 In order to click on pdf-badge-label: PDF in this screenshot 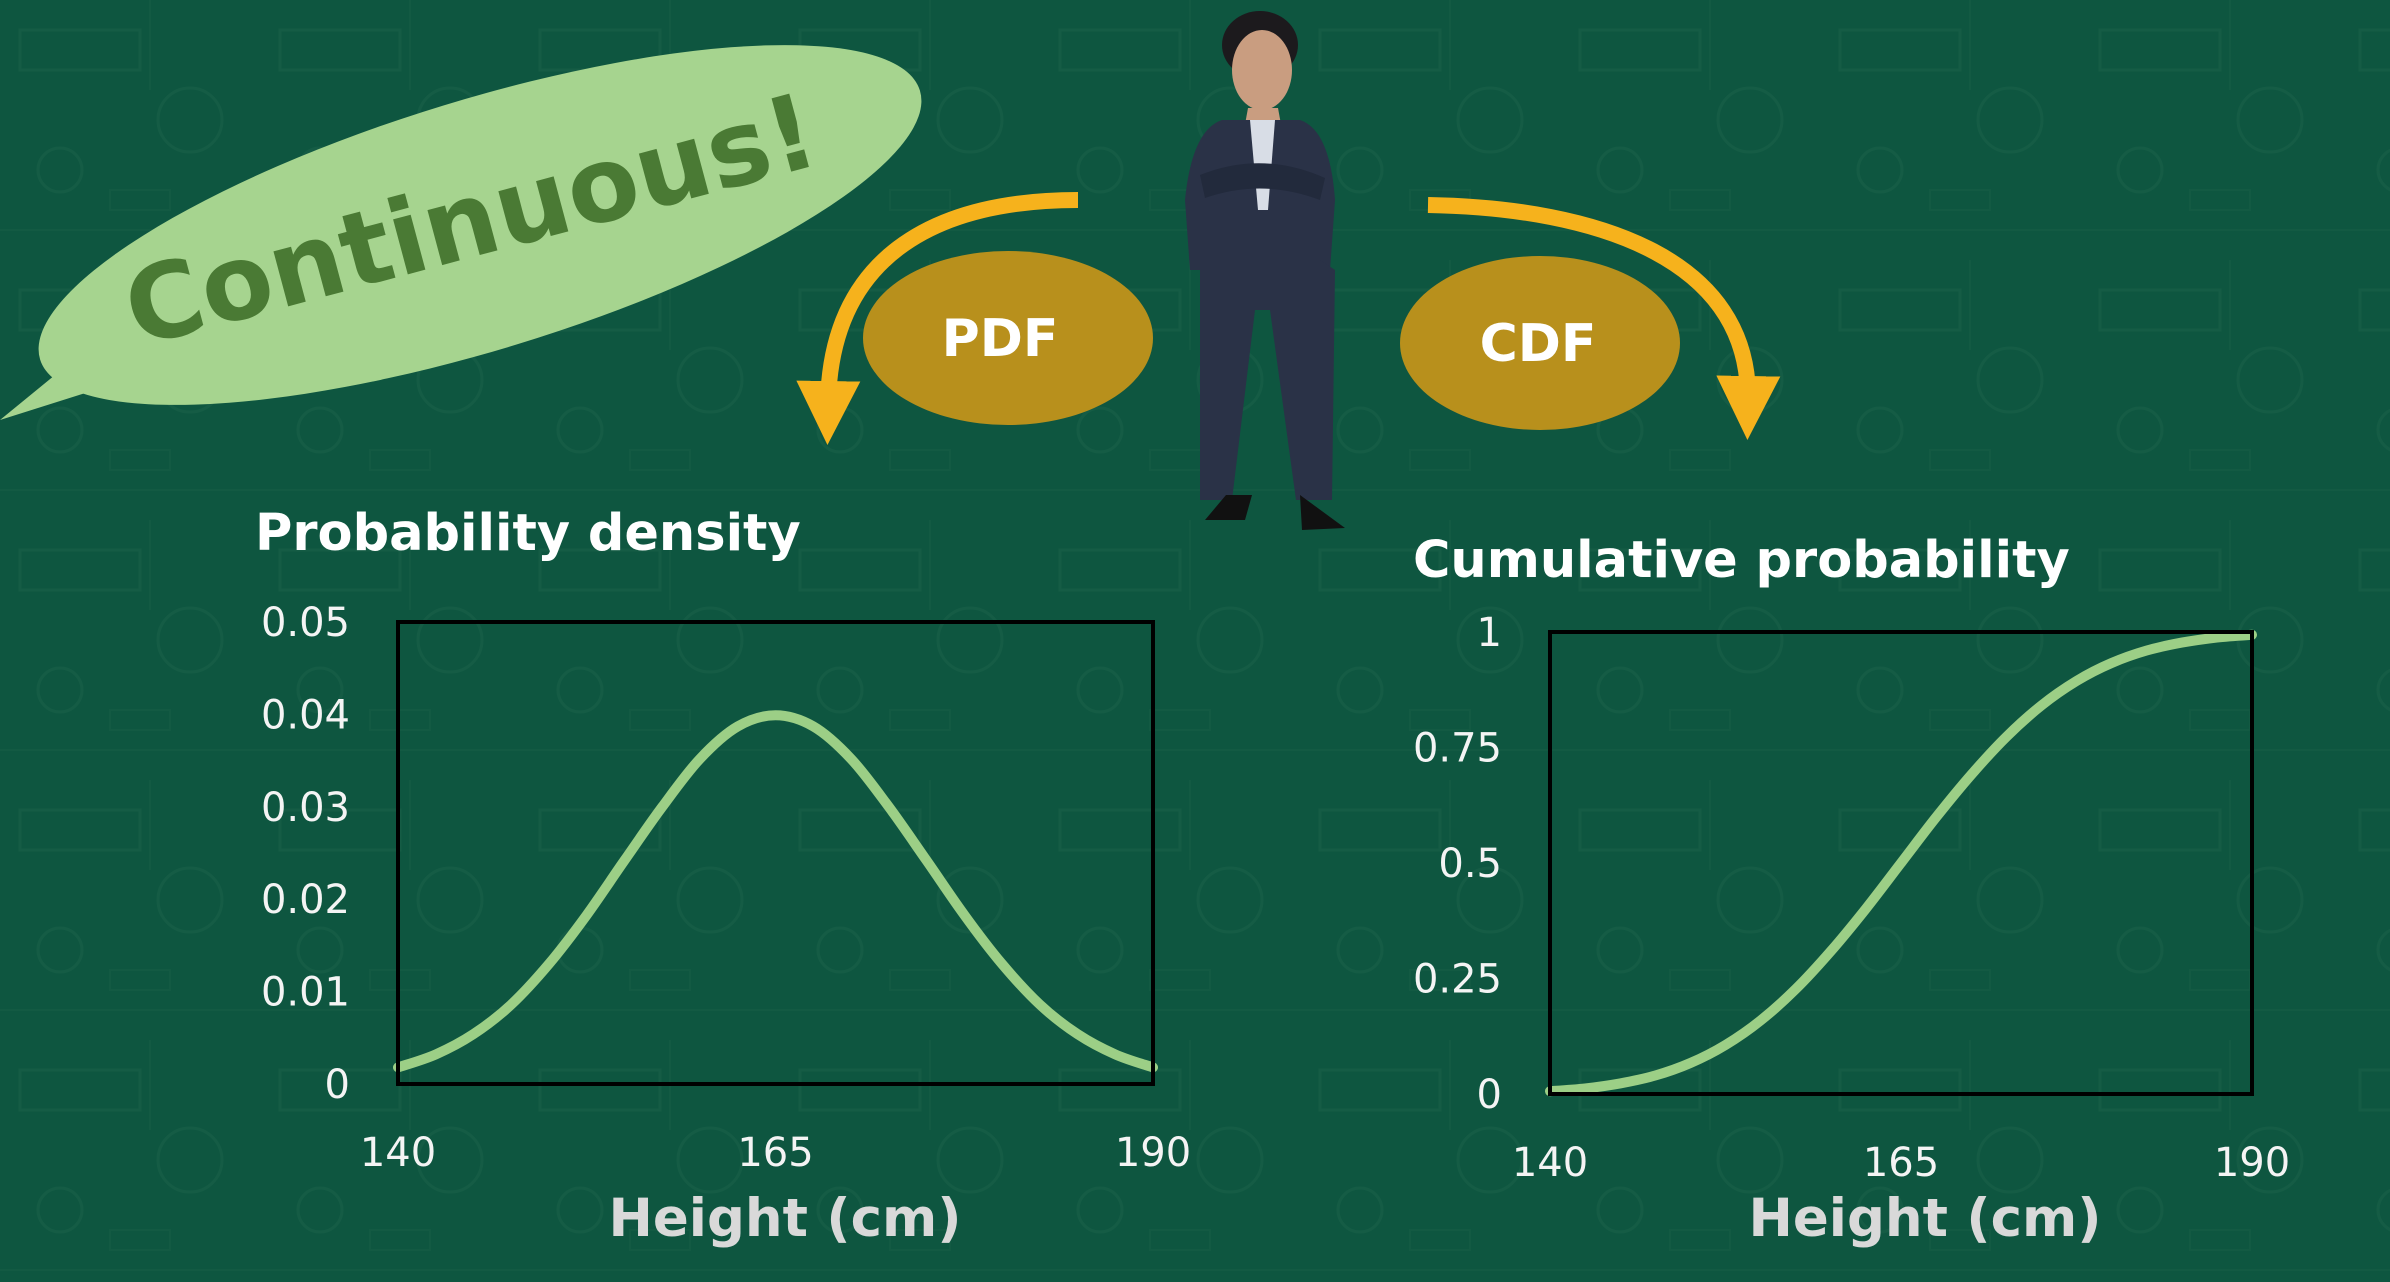, I will do `click(1000, 339)`.